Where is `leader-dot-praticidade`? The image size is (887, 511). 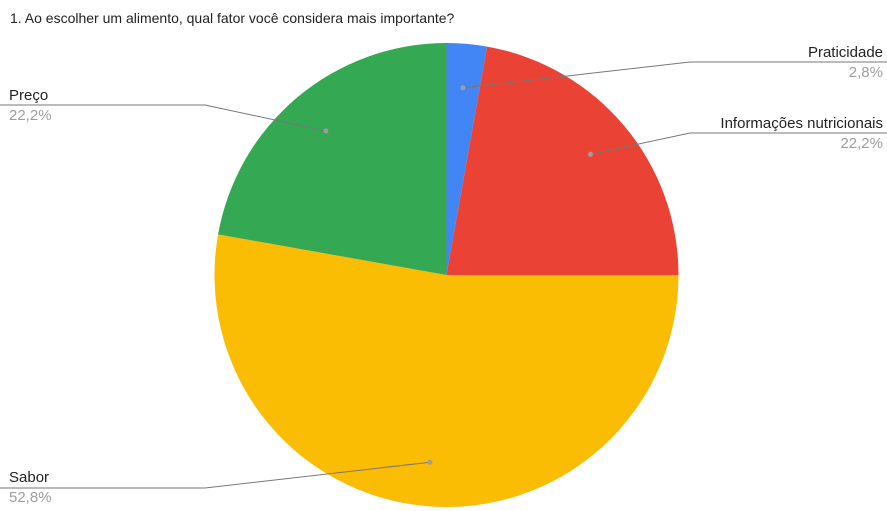
leader-dot-praticidade is located at coordinates (463, 88).